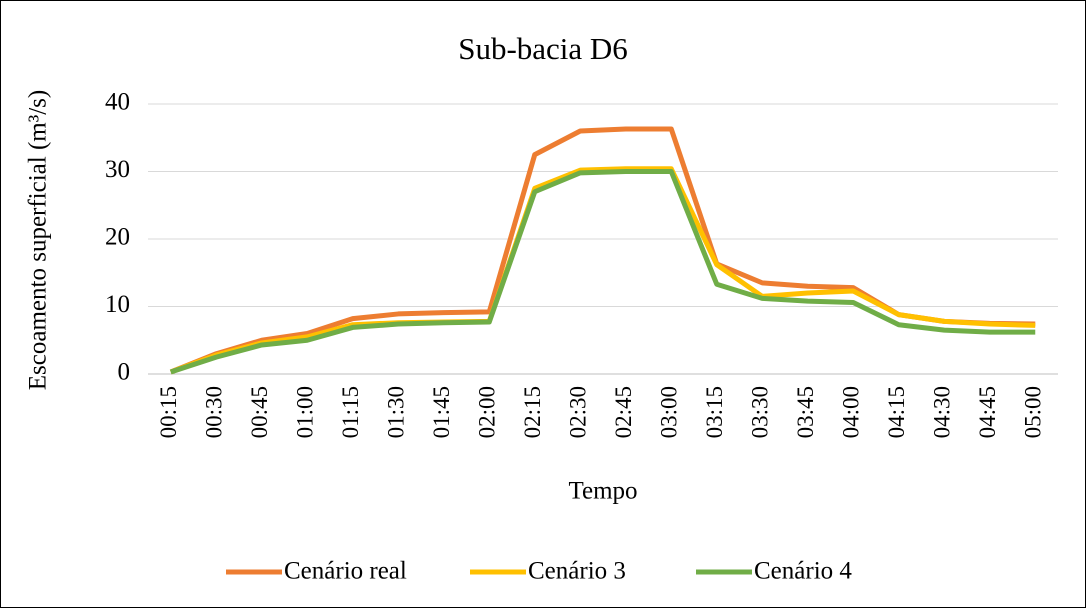  I want to click on x-tick-label: 01:30, so click(396, 412).